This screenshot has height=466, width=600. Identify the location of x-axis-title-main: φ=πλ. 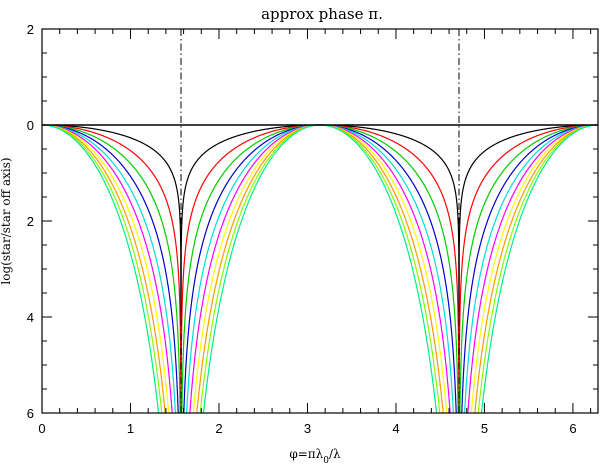
(306, 454).